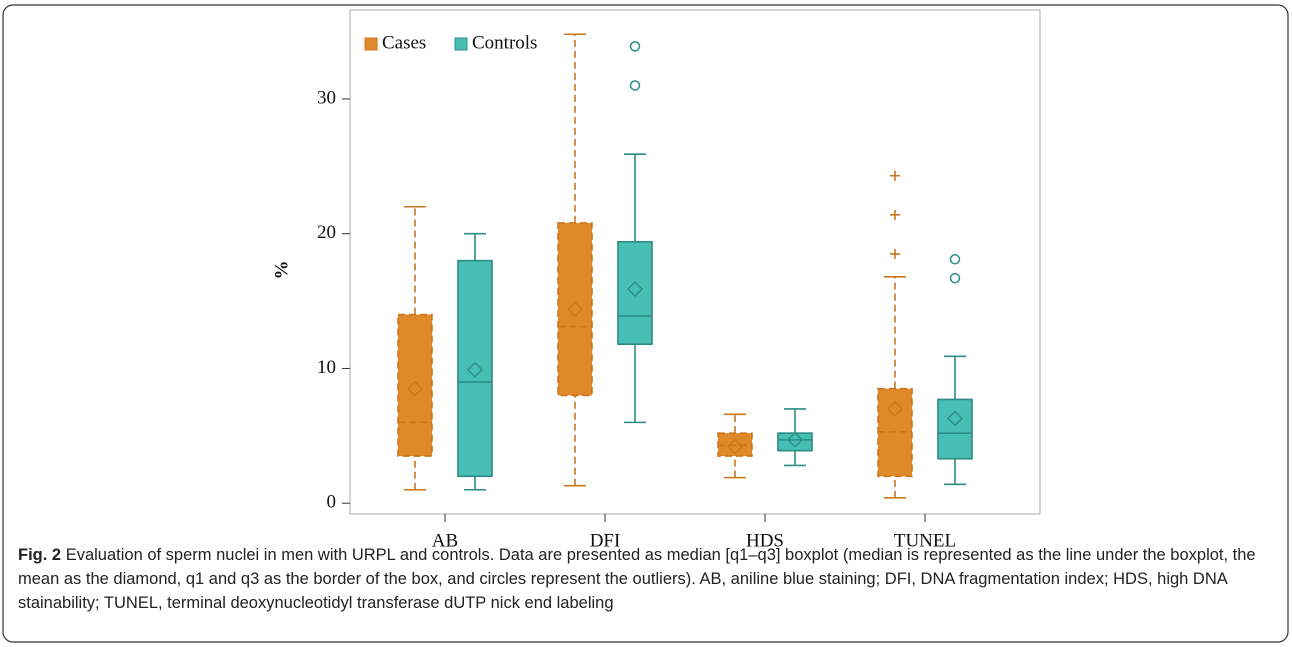  I want to click on caption-label: Fig. 2, so click(40, 555).